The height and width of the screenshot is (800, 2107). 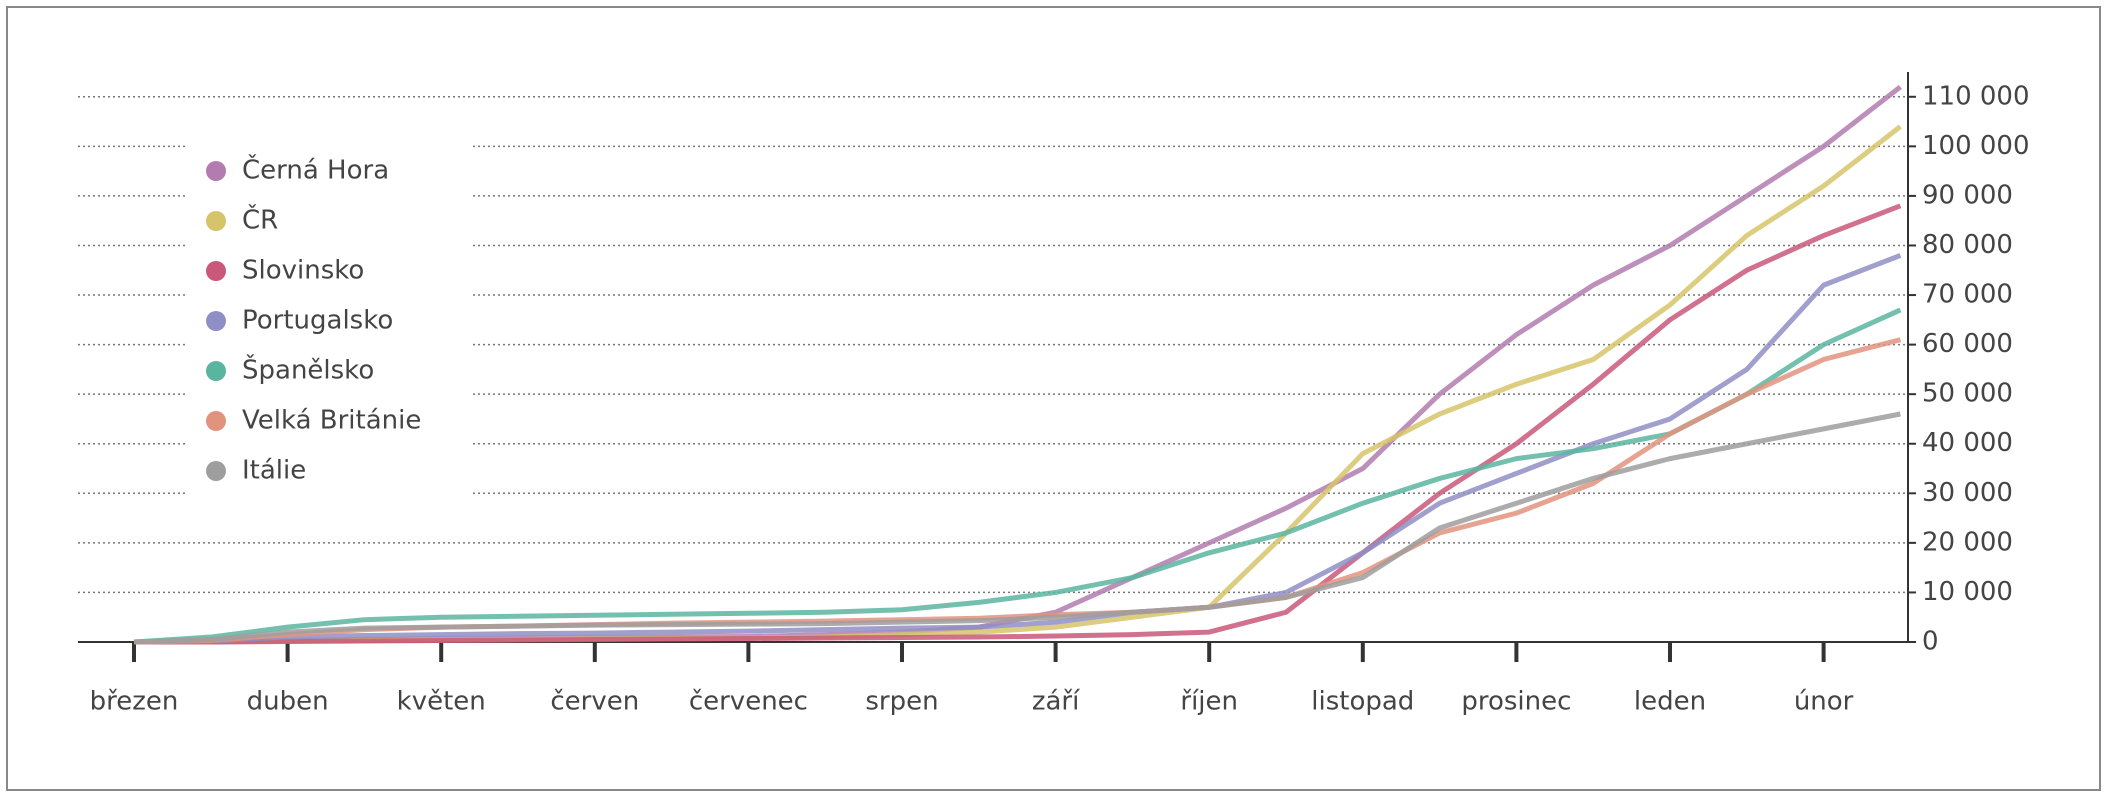 What do you see at coordinates (1516, 702) in the screenshot?
I see `x-tick-label: prosinec` at bounding box center [1516, 702].